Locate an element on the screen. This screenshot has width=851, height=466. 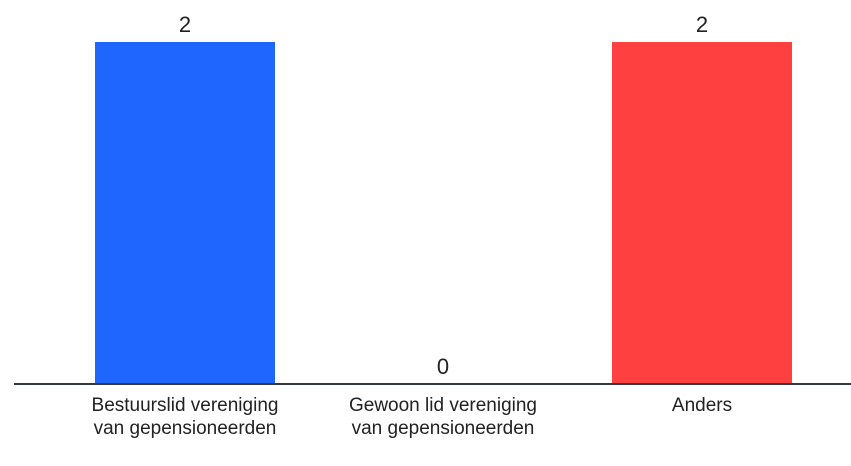
value-label-3: 2 is located at coordinates (702, 24).